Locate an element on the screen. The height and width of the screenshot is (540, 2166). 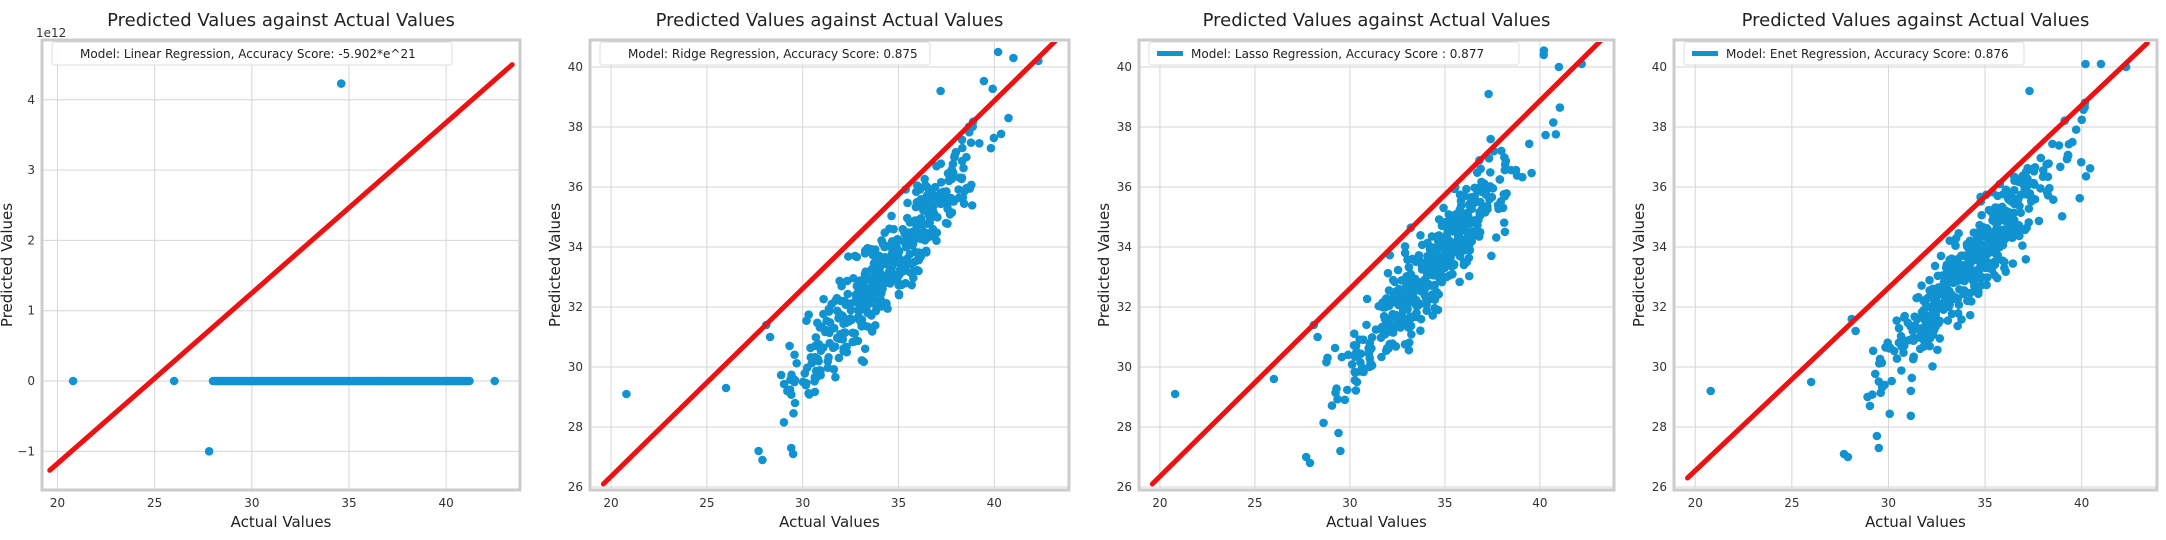
y-tick-label: 0 is located at coordinates (31, 381).